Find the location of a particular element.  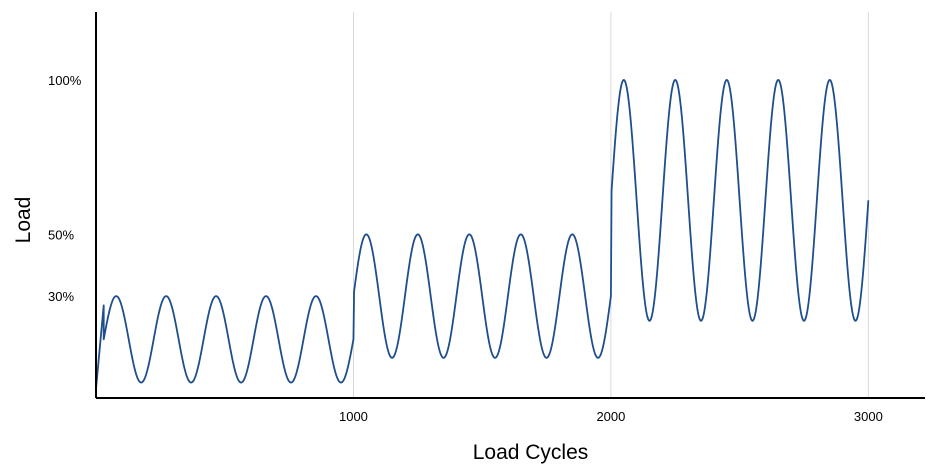

x-axis-title: Load Cycles is located at coordinates (531, 452).